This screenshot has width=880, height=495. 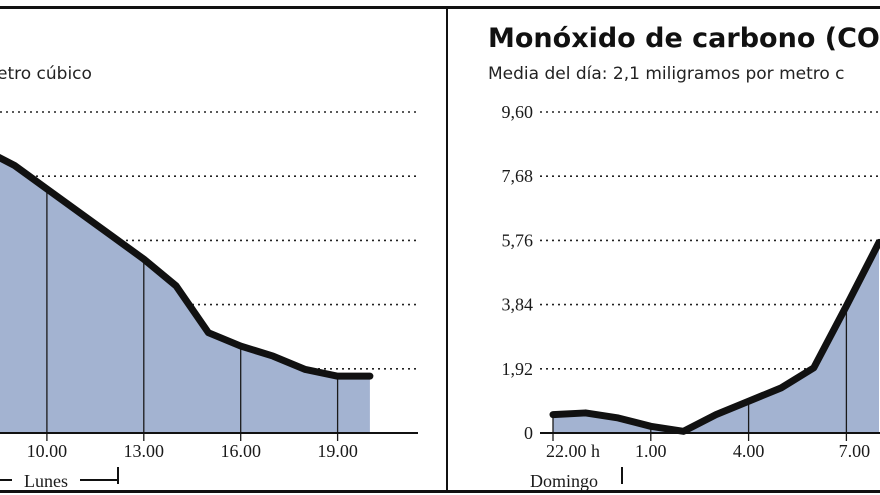 What do you see at coordinates (518, 369) in the screenshot?
I see `y-tick-label: 1,92` at bounding box center [518, 369].